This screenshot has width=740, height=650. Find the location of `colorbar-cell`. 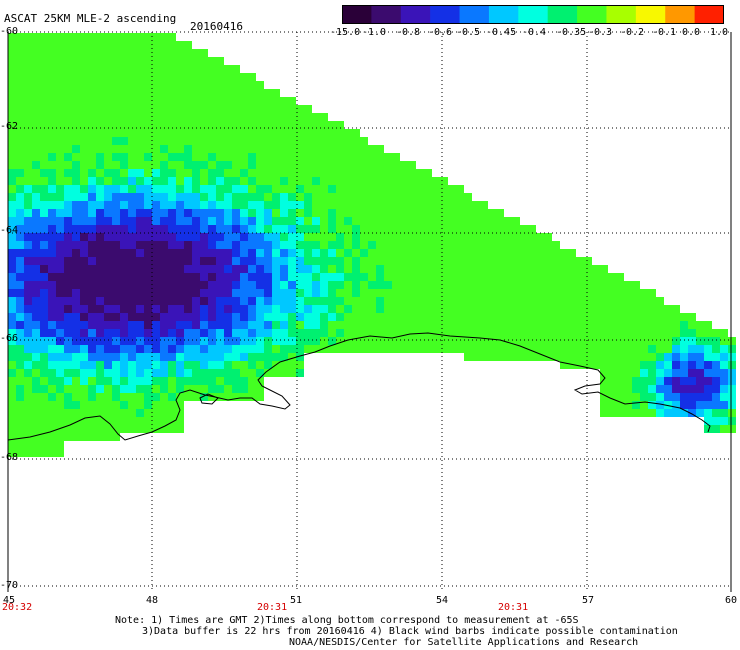

colorbar-cell is located at coordinates (621, 14).